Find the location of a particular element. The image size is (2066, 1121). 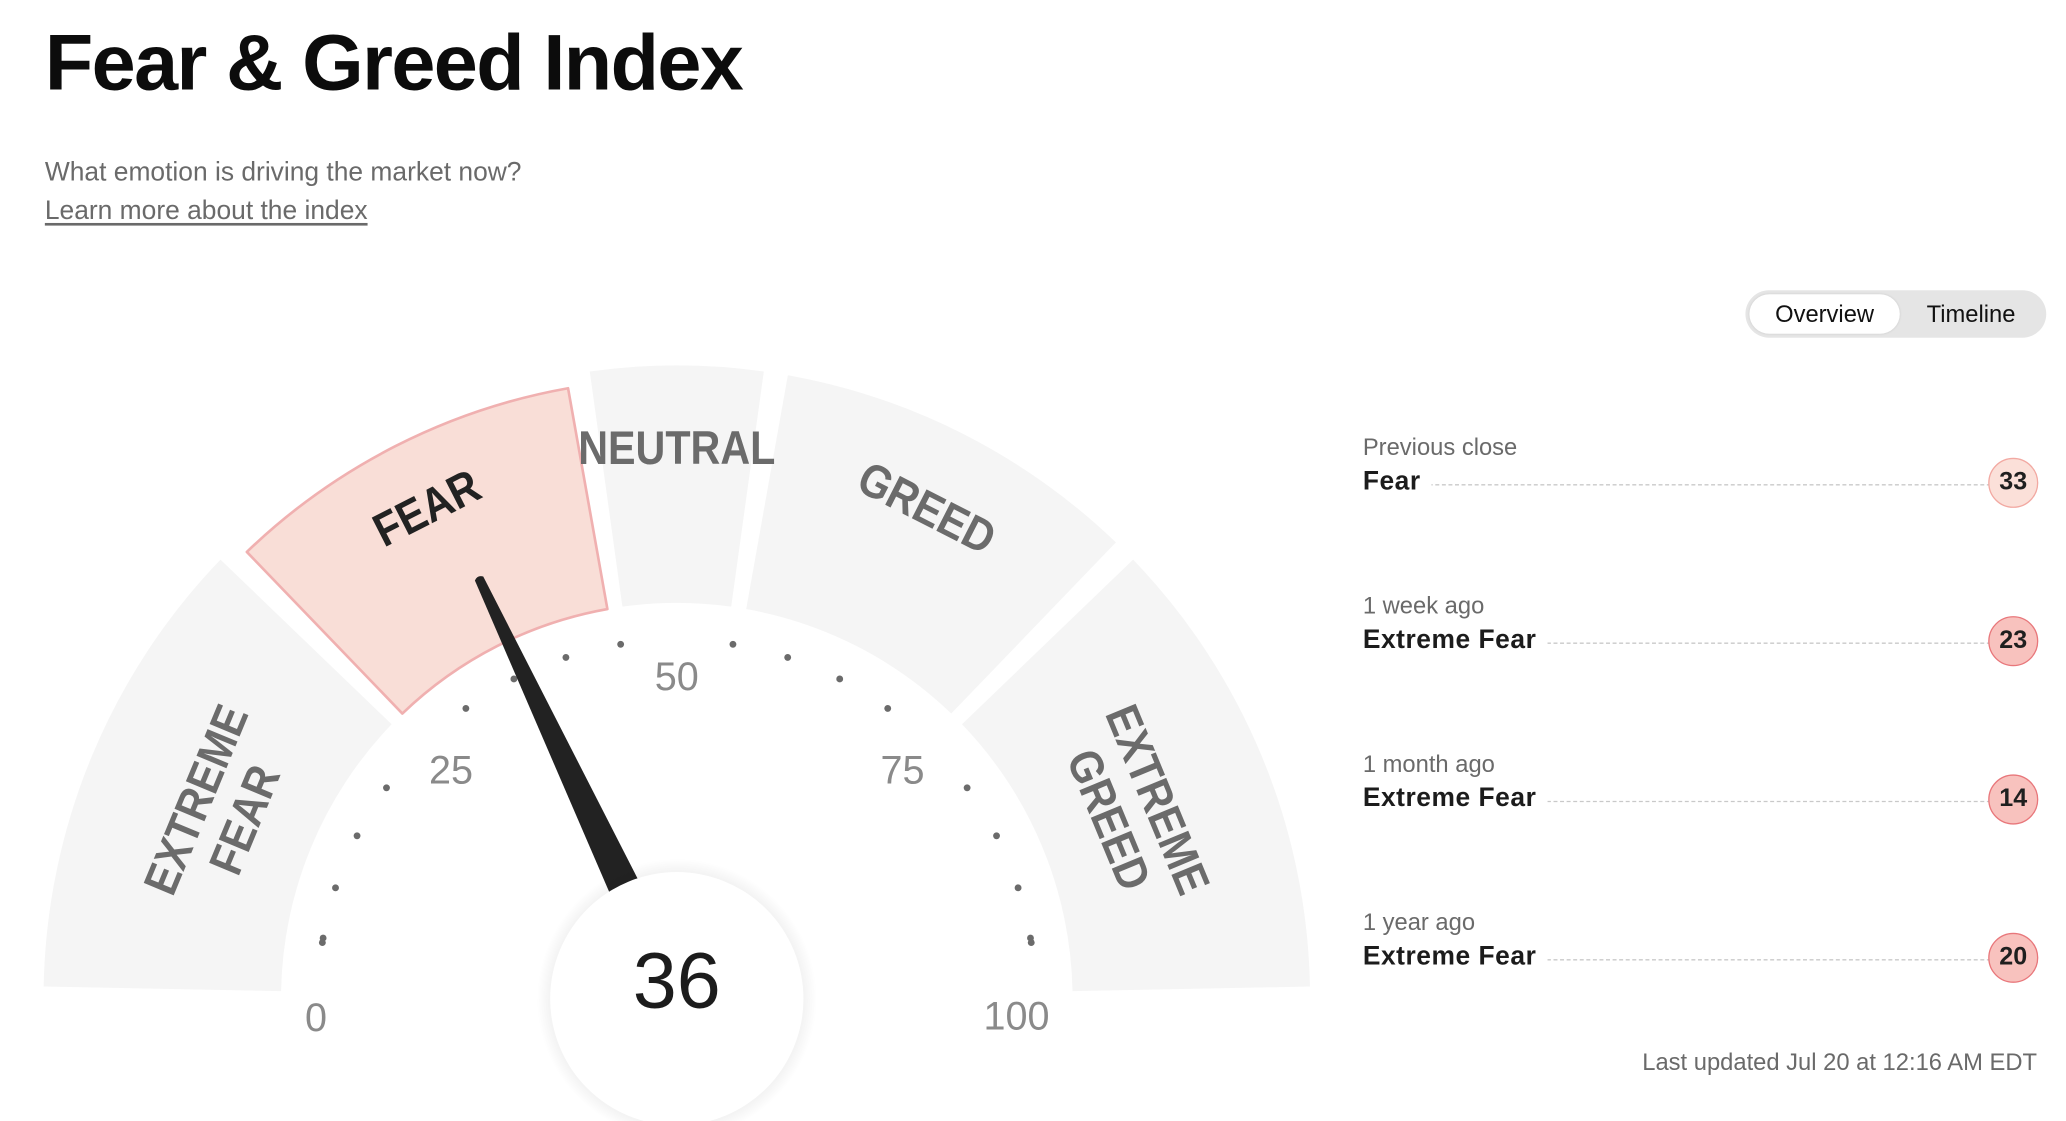

timeline-tab: Timeline is located at coordinates (1971, 314).